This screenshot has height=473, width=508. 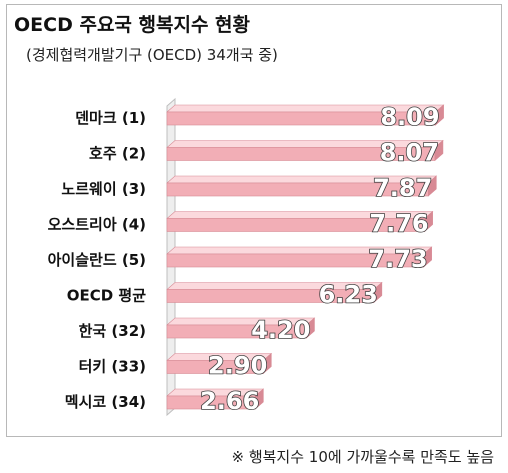 I want to click on category-label-9: 멕시코 (34), so click(x=105, y=402).